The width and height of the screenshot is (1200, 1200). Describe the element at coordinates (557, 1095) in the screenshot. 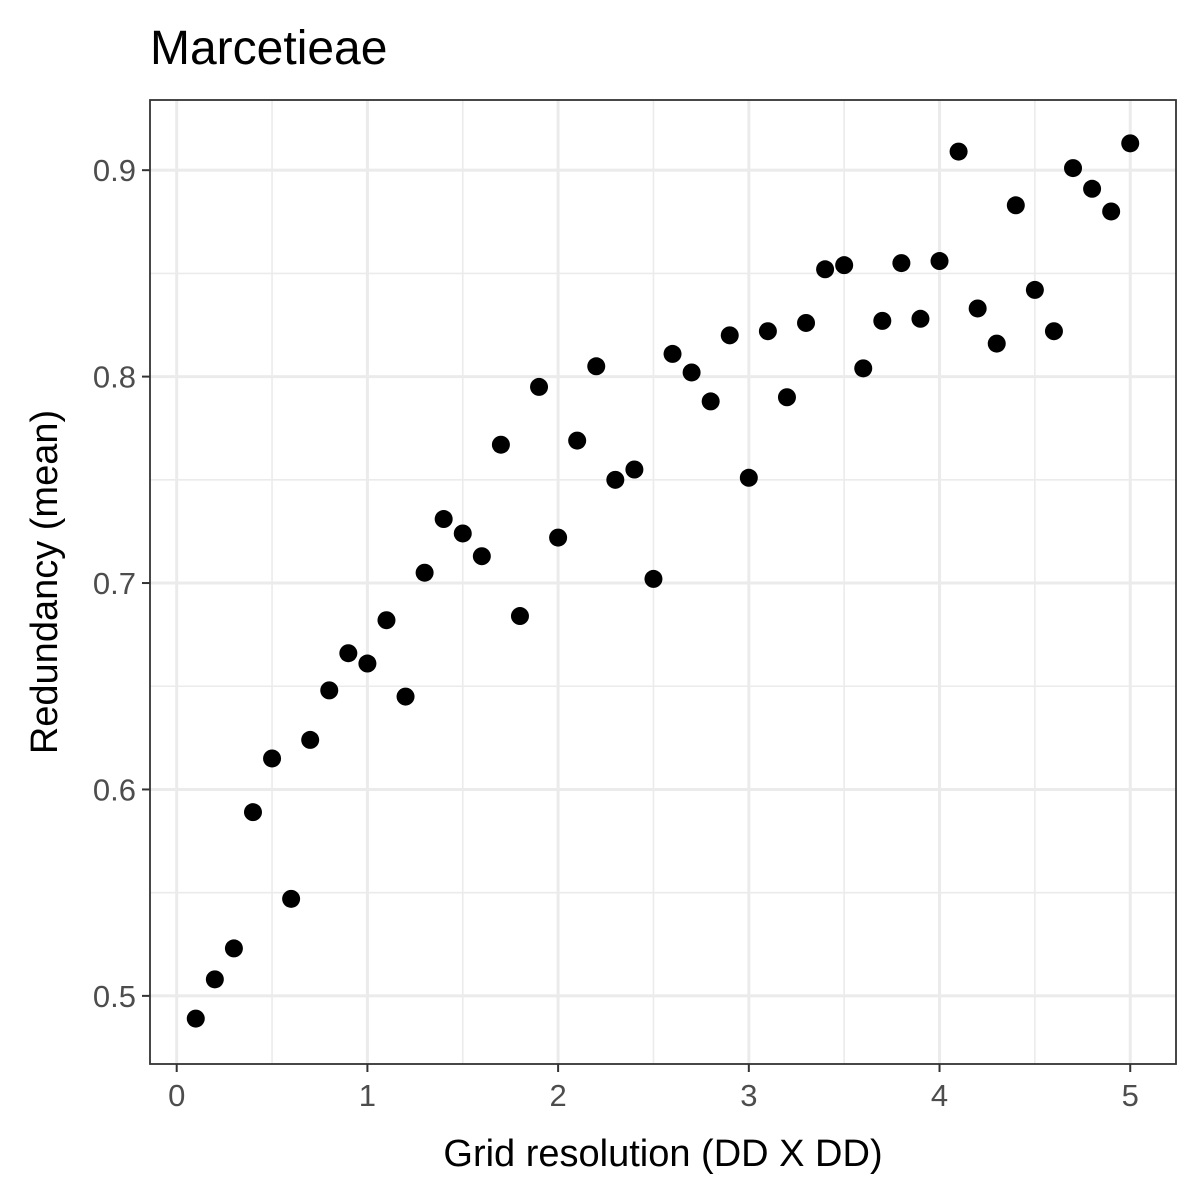

I see `x-tick-label: 2` at that location.